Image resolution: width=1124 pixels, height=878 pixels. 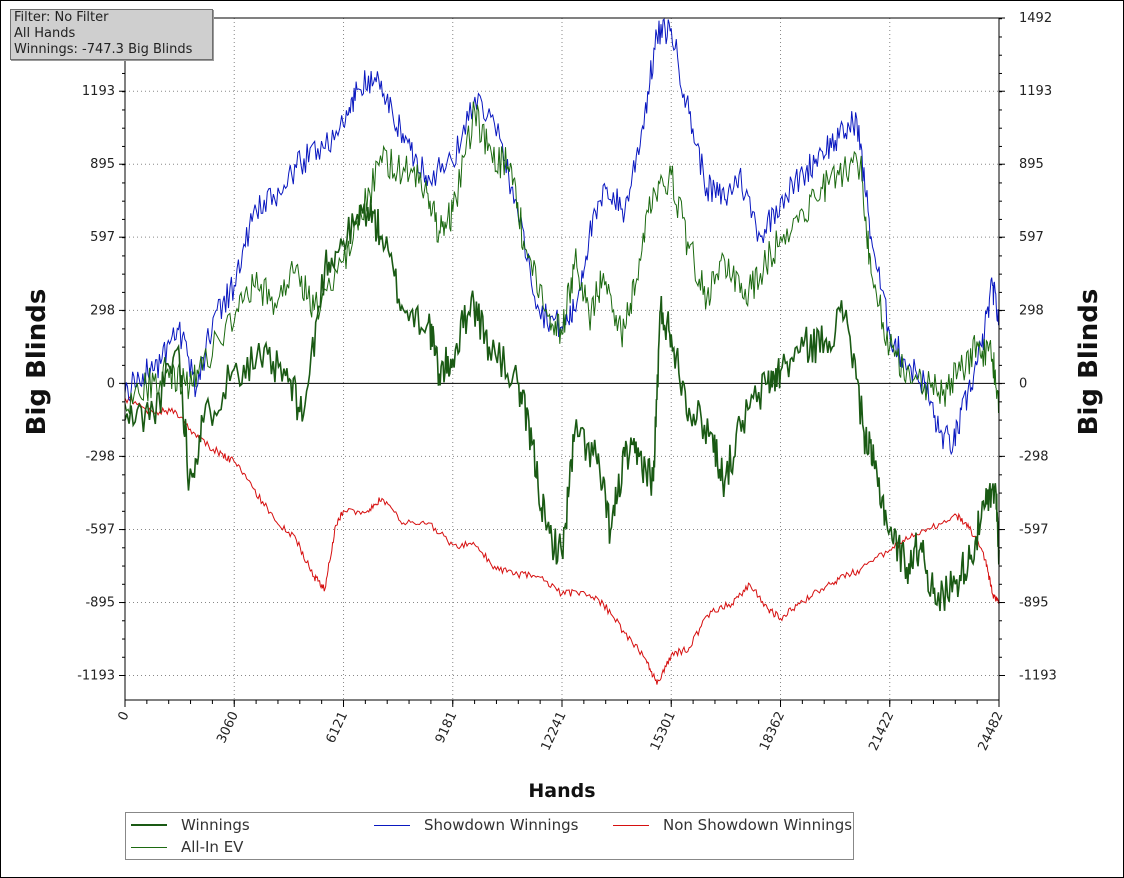 What do you see at coordinates (631, 825) in the screenshot?
I see `legend-swatch-non-showdown` at bounding box center [631, 825].